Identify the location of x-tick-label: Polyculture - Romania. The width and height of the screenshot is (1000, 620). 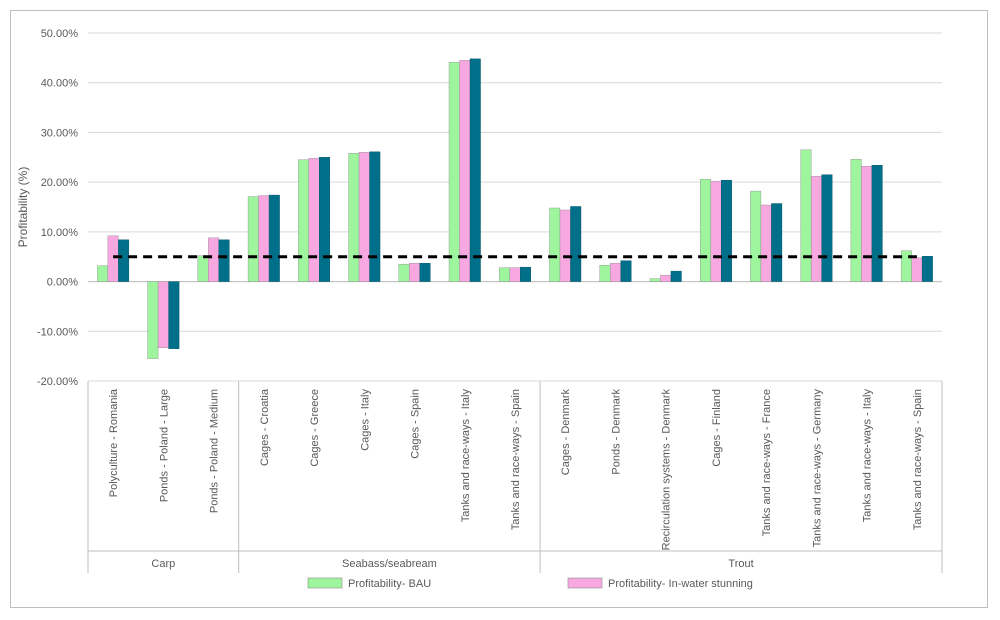
(114, 442).